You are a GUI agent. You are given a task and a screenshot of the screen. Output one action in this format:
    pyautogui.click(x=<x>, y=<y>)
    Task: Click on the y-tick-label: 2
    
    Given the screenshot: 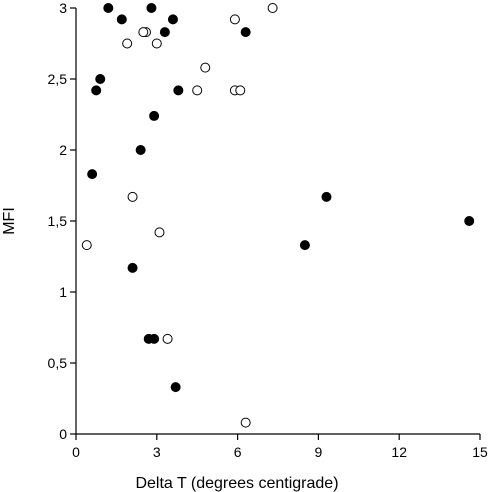 What is the action you would take?
    pyautogui.click(x=63, y=150)
    